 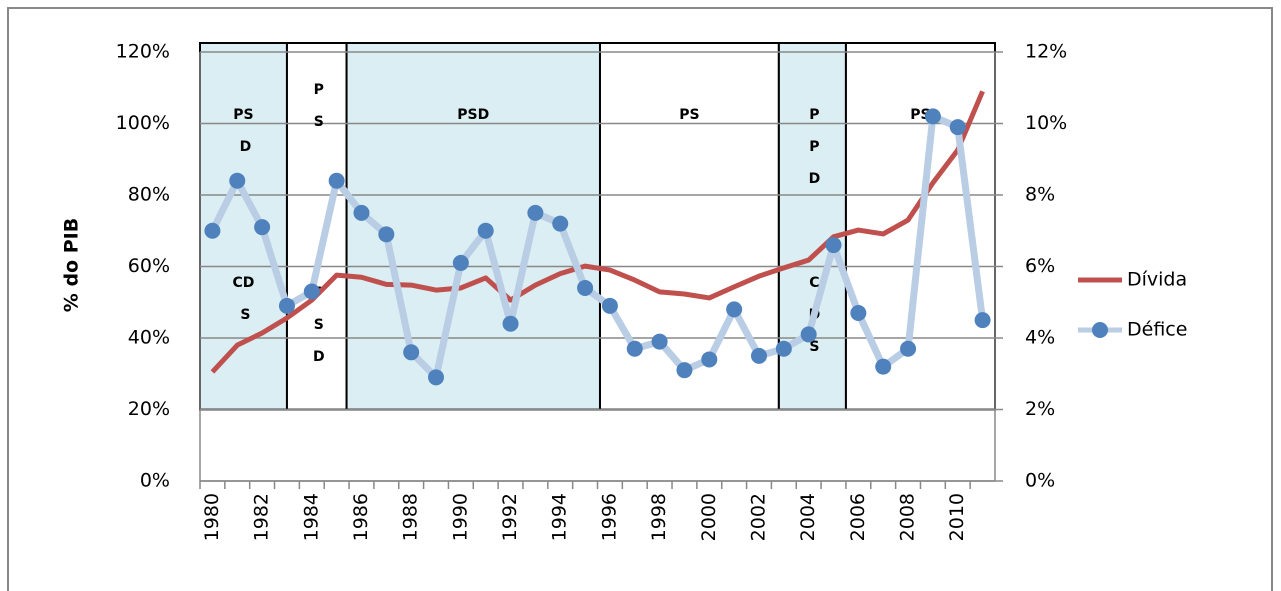 What do you see at coordinates (908, 517) in the screenshot?
I see `x-tick-label: 2008` at bounding box center [908, 517].